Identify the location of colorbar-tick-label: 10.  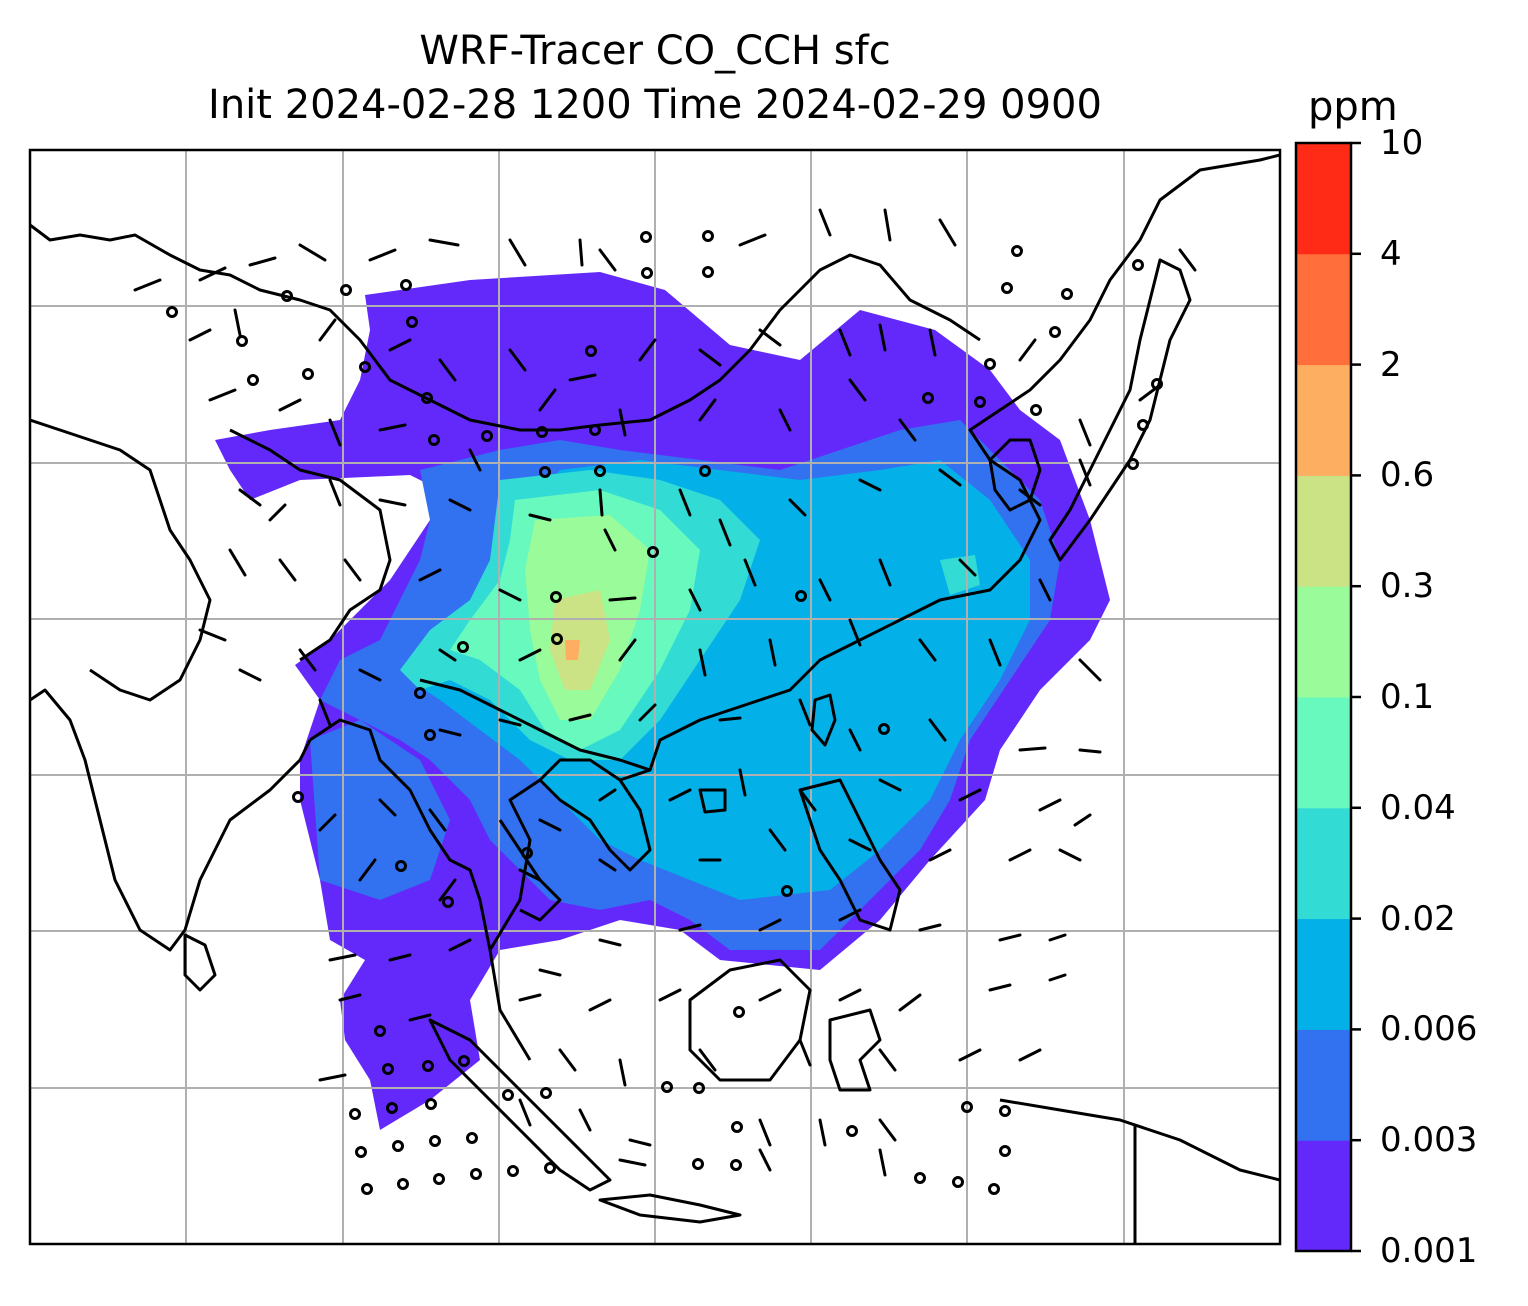
(1402, 143).